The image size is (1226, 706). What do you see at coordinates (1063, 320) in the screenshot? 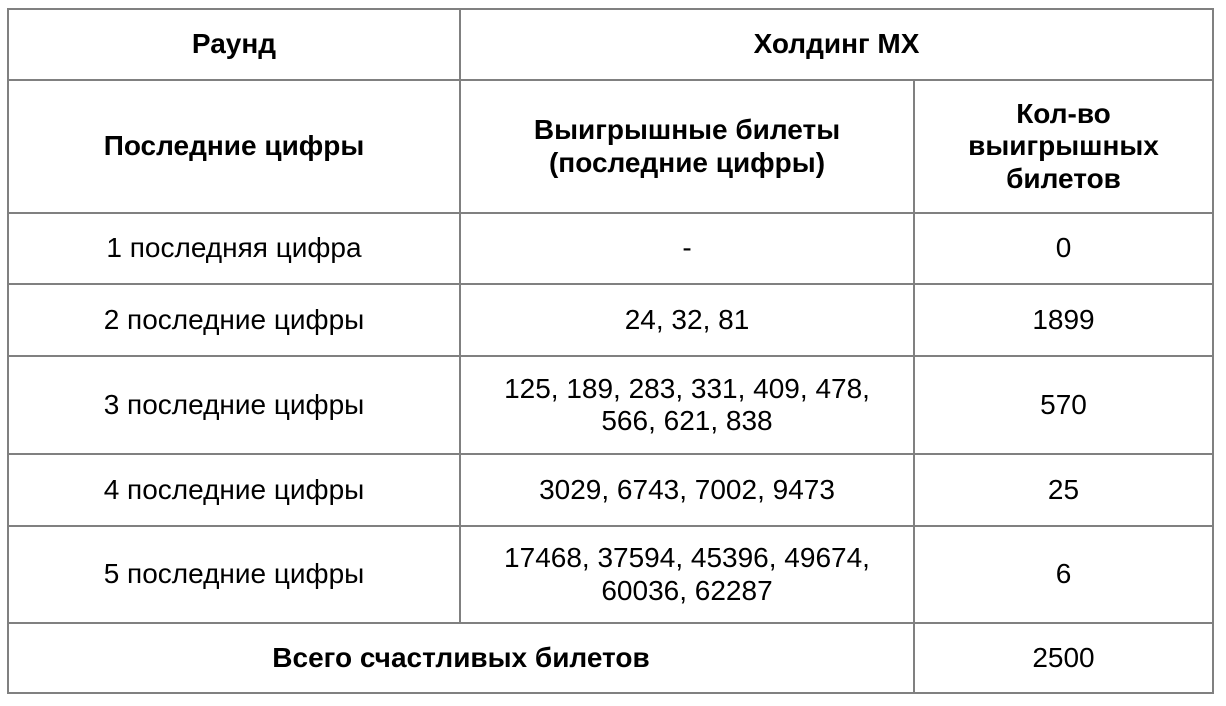
I see `count-cell: 1899` at bounding box center [1063, 320].